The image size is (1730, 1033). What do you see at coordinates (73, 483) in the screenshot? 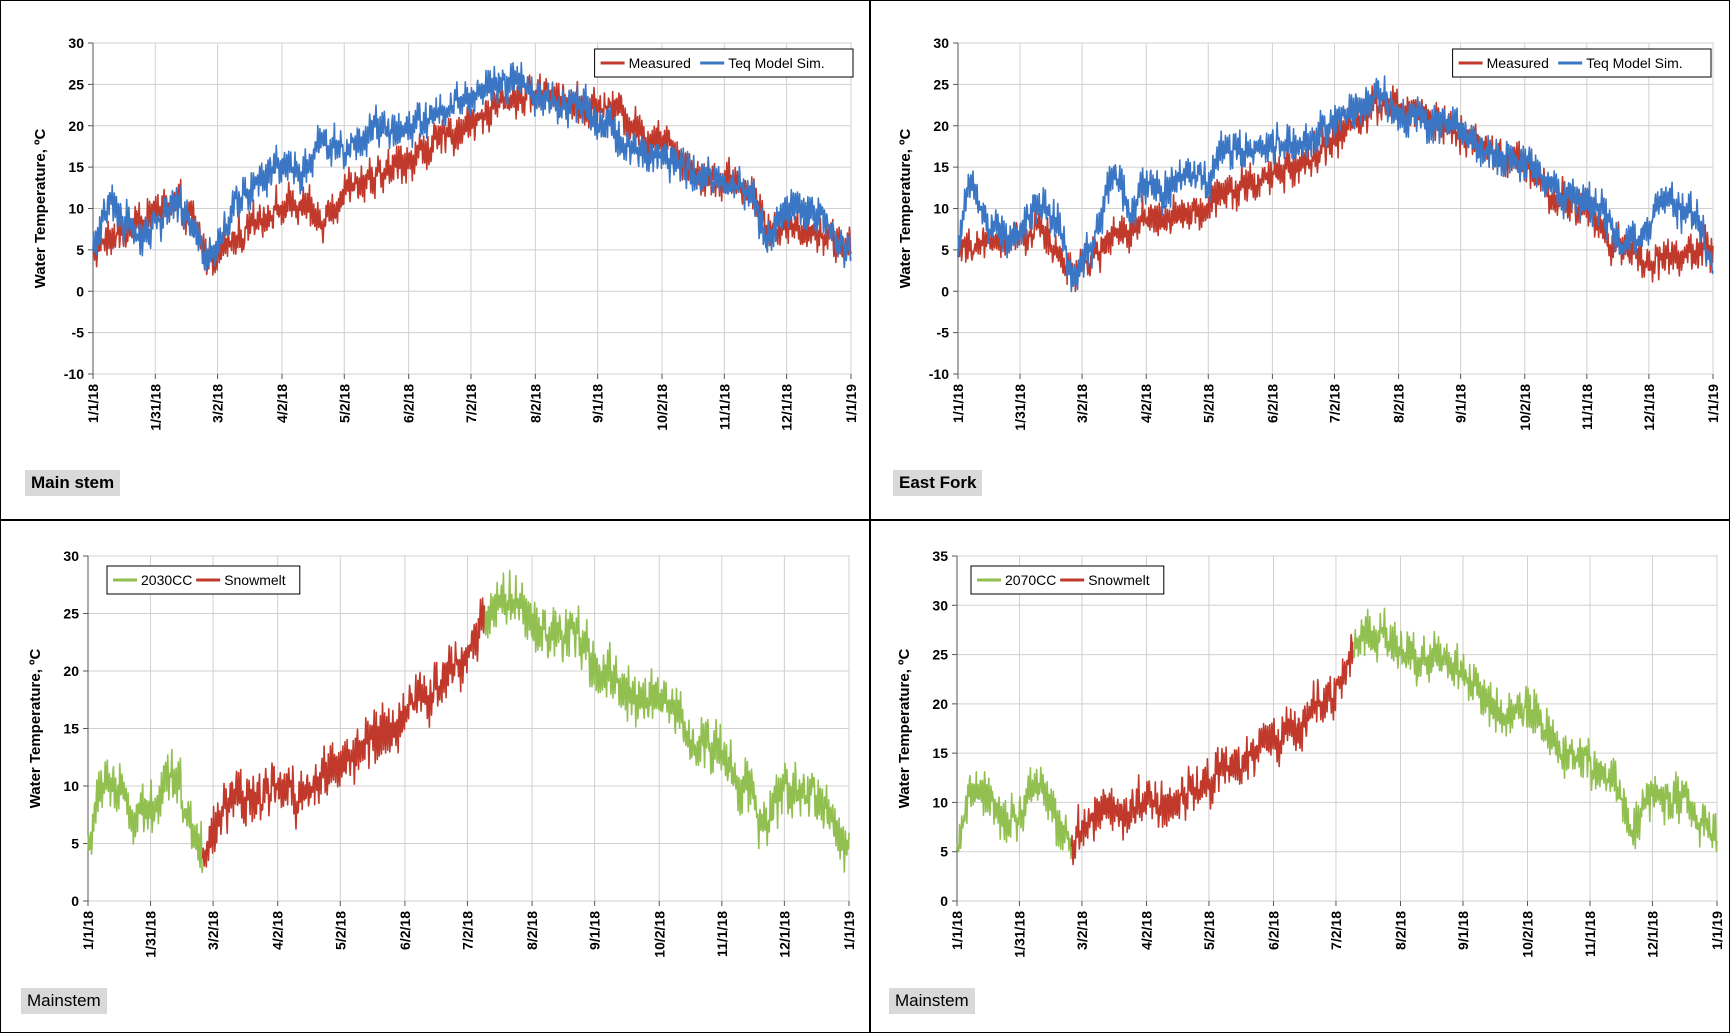
I see `panel-label: Main stem` at bounding box center [73, 483].